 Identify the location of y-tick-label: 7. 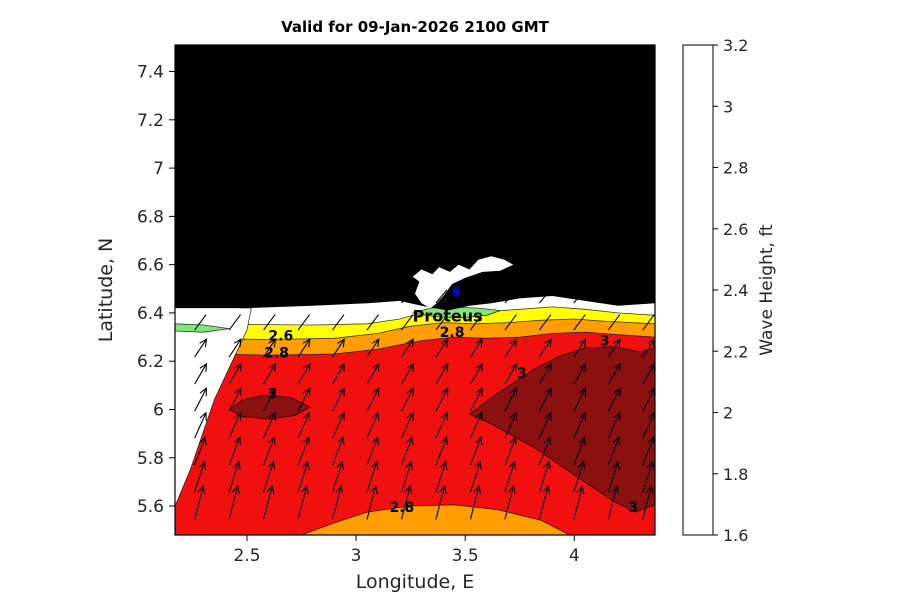
(158, 169).